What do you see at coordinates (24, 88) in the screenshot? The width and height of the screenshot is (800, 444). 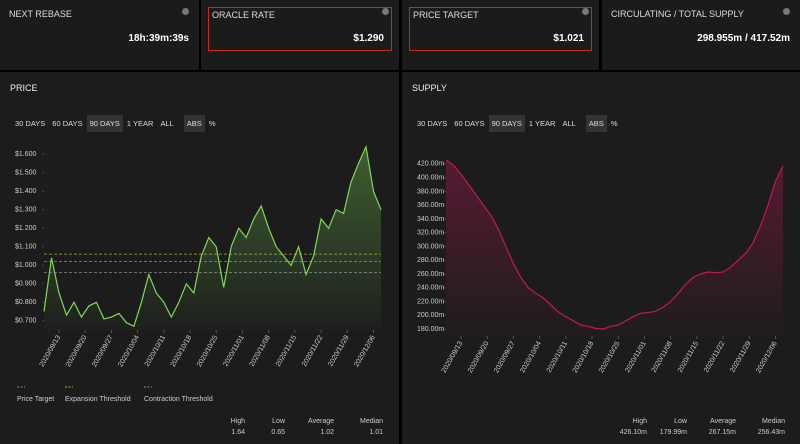 I see `panel-title: PRICE` at bounding box center [24, 88].